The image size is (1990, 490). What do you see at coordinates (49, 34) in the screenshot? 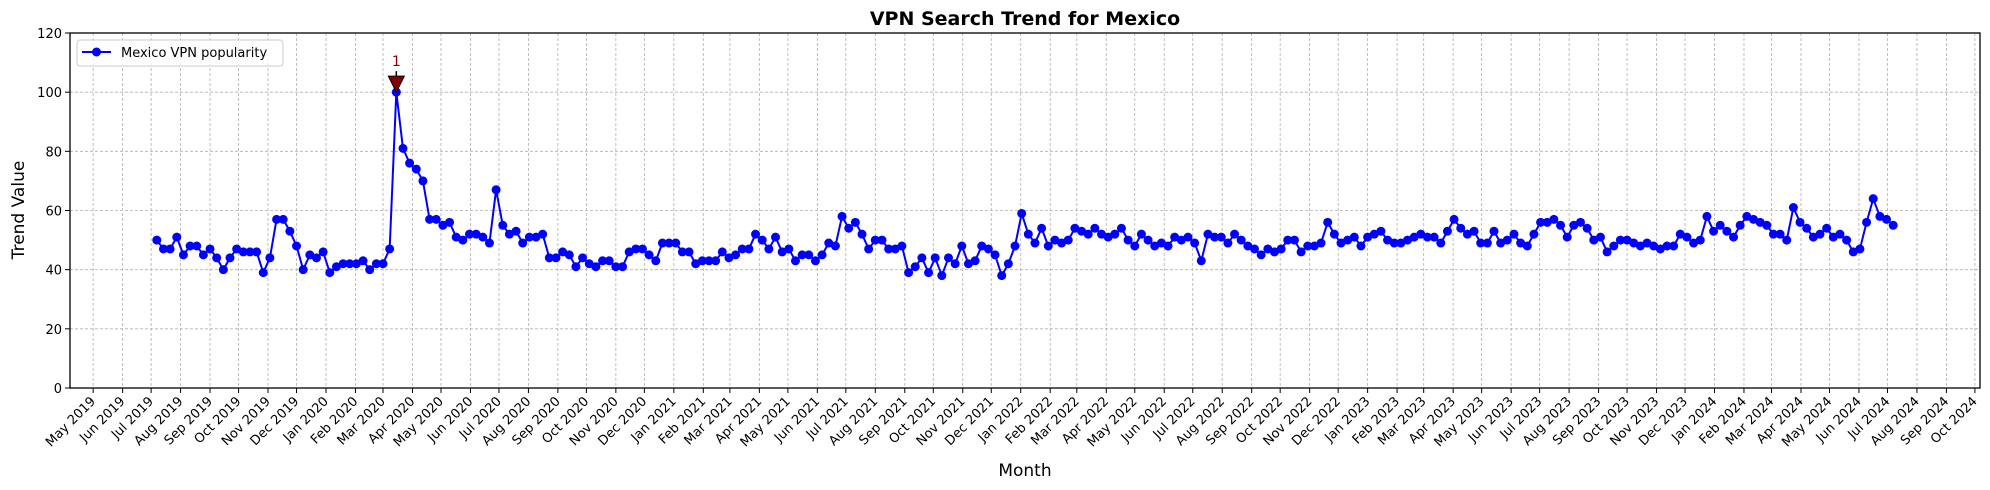
I see `y-tick-label: 120` at bounding box center [49, 34].